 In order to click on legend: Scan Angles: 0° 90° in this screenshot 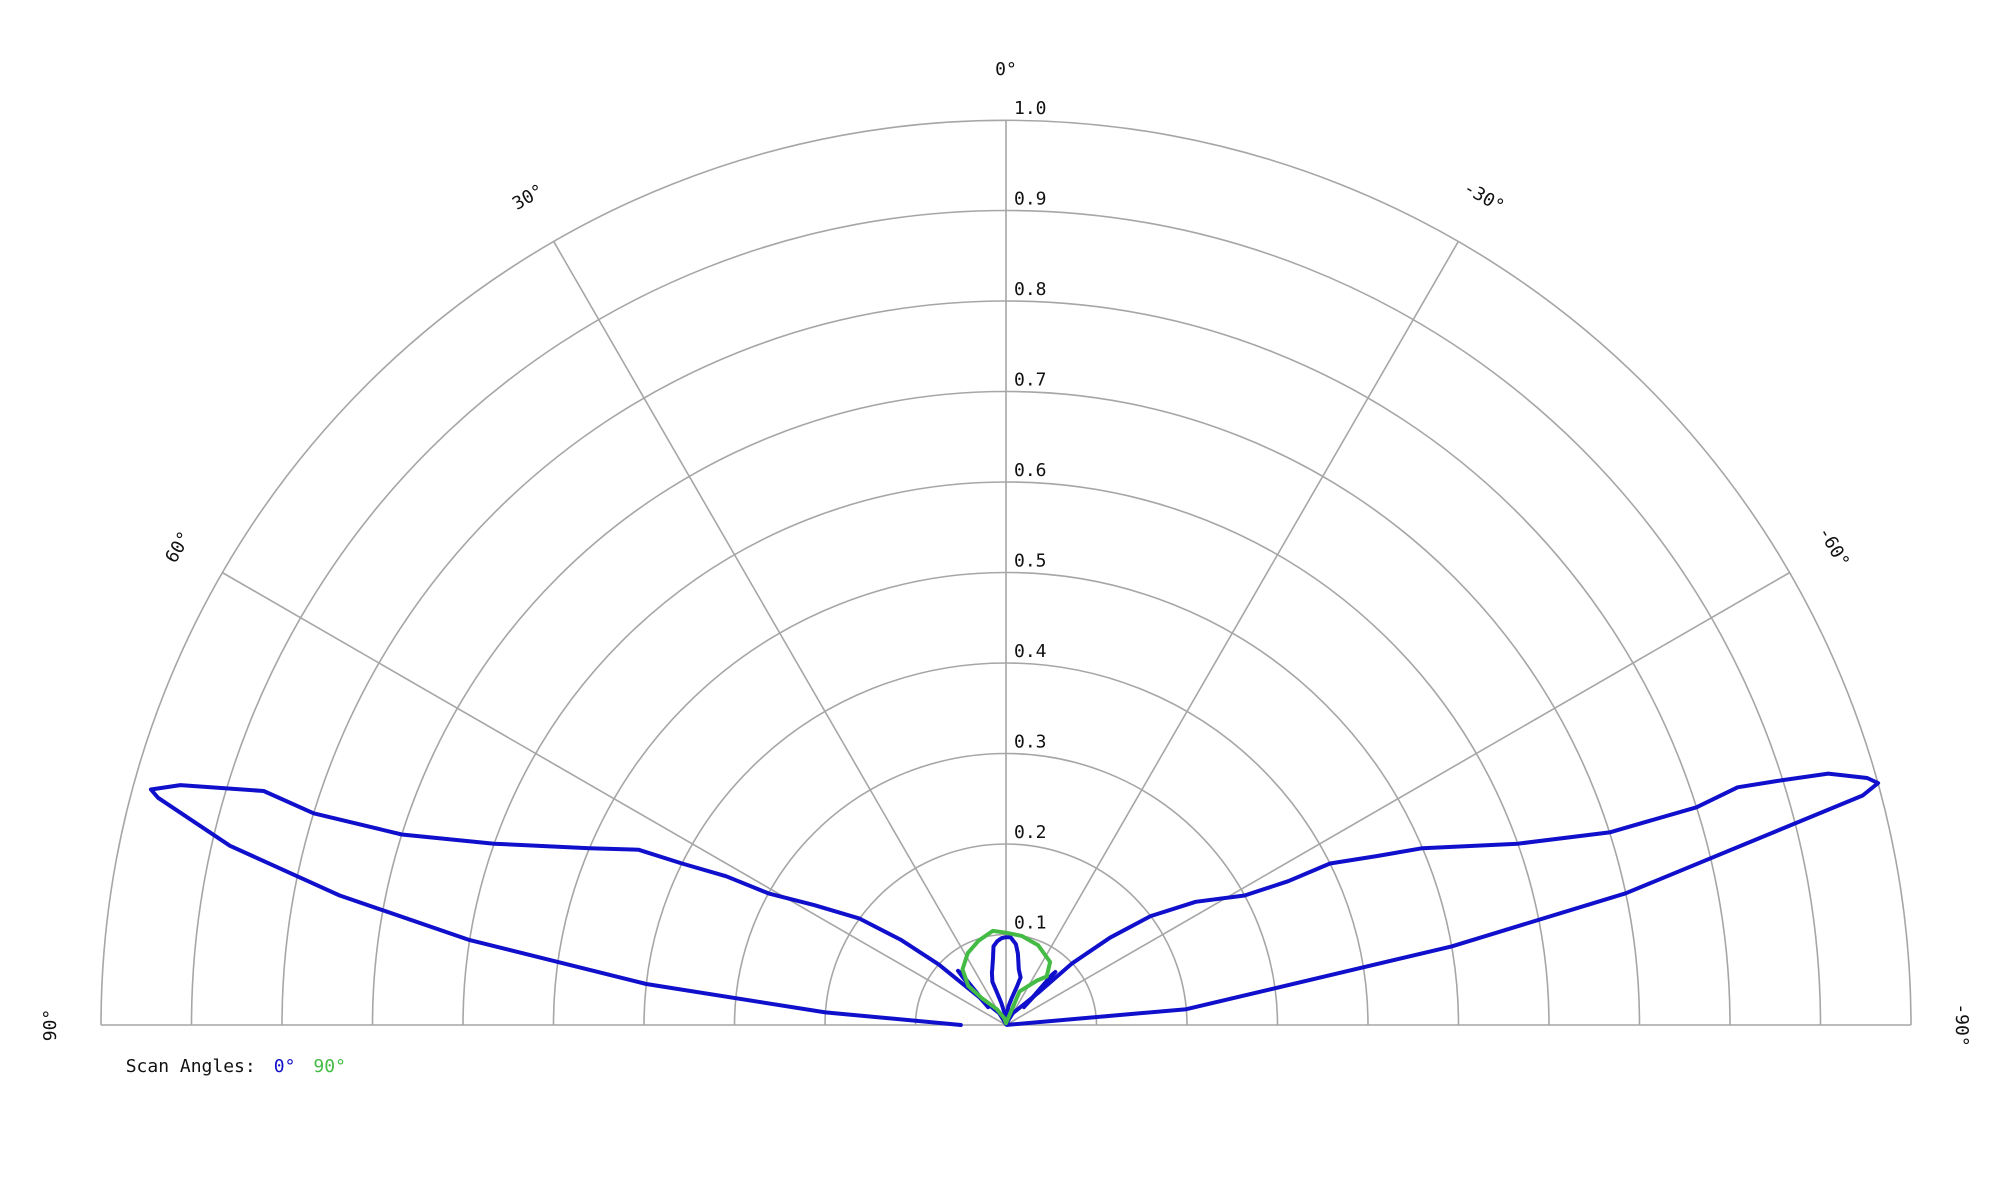, I will do `click(234, 1056)`.